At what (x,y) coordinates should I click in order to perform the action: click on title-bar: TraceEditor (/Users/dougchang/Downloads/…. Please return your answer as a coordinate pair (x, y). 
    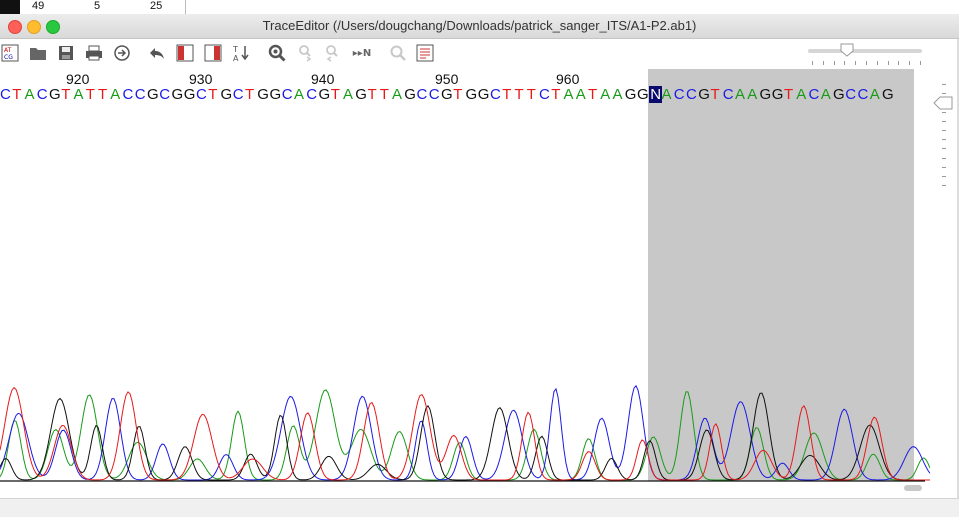
    Looking at the image, I should click on (479, 26).